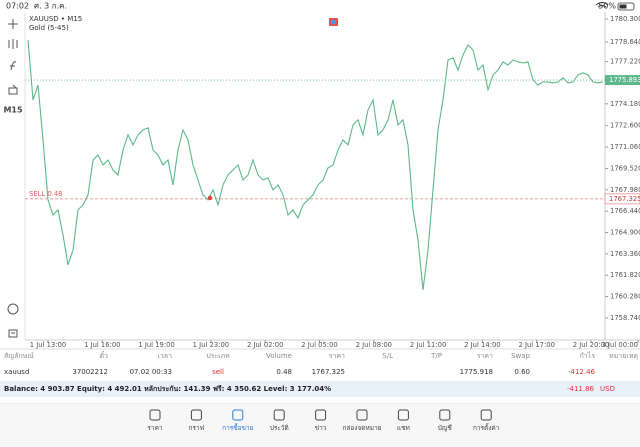  Describe the element at coordinates (602, 5) in the screenshot. I see `wifi-icon` at that location.